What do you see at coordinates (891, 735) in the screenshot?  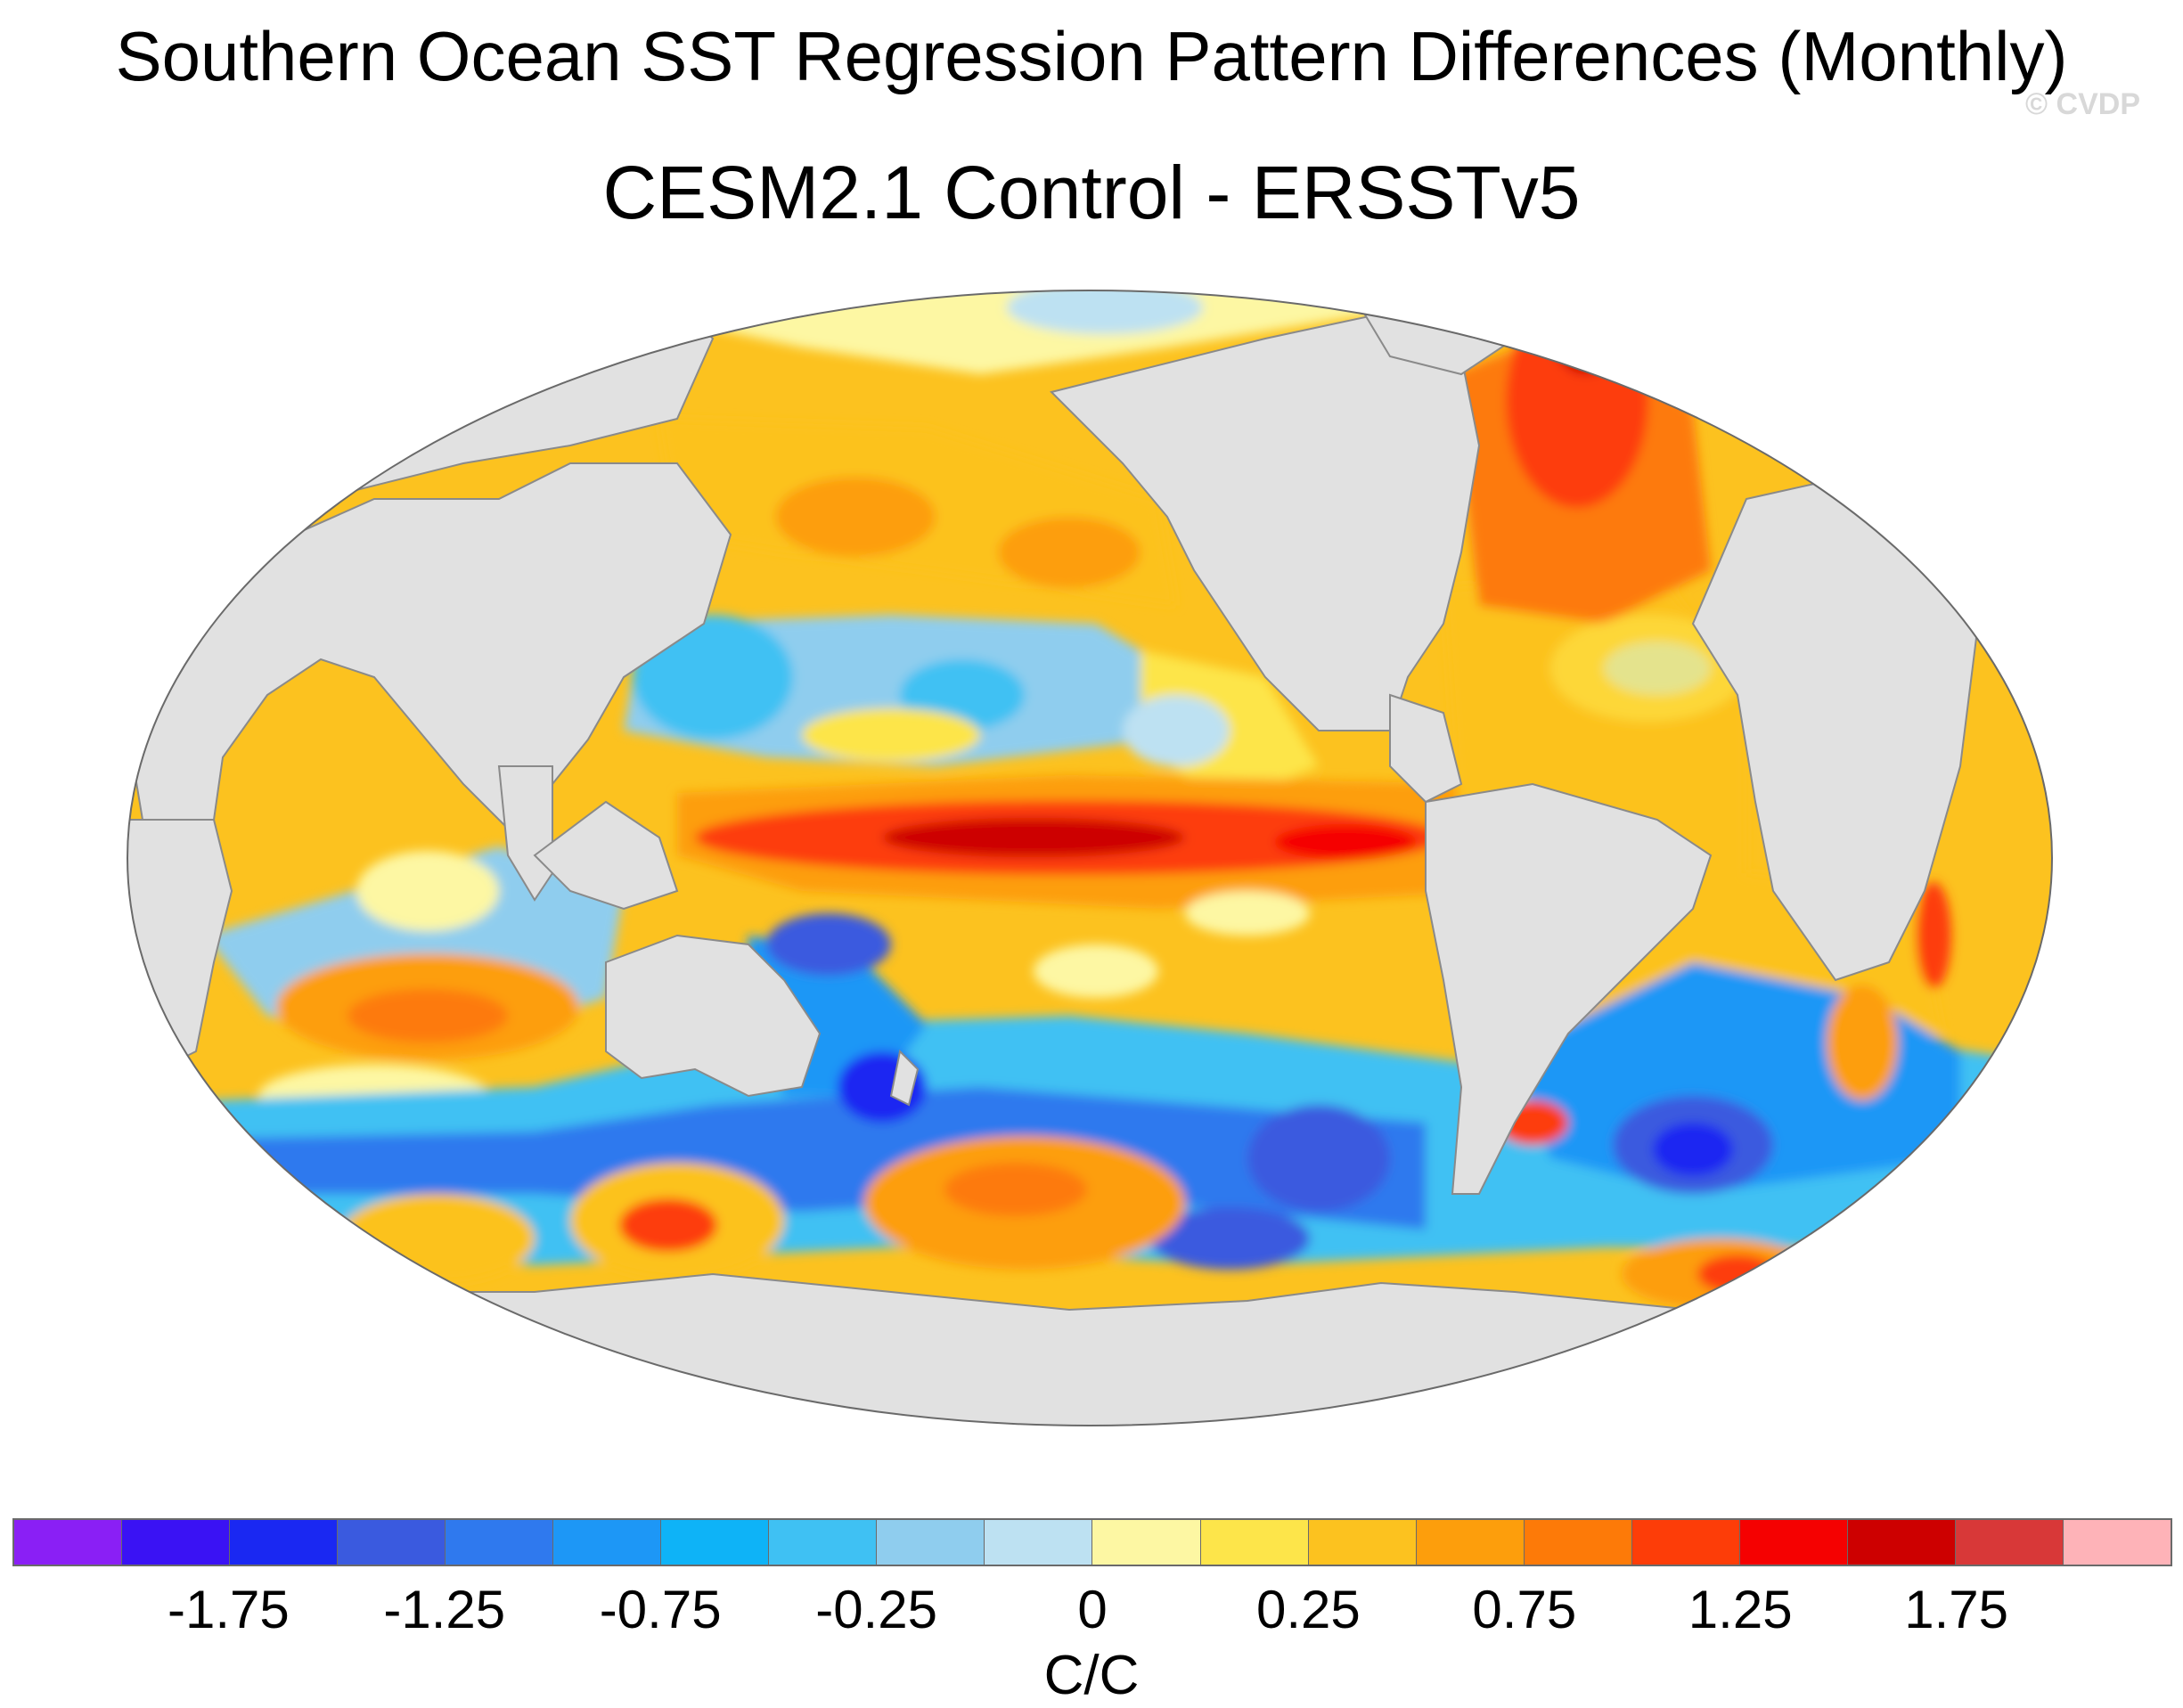 I see `subtropical-yellow-strip` at bounding box center [891, 735].